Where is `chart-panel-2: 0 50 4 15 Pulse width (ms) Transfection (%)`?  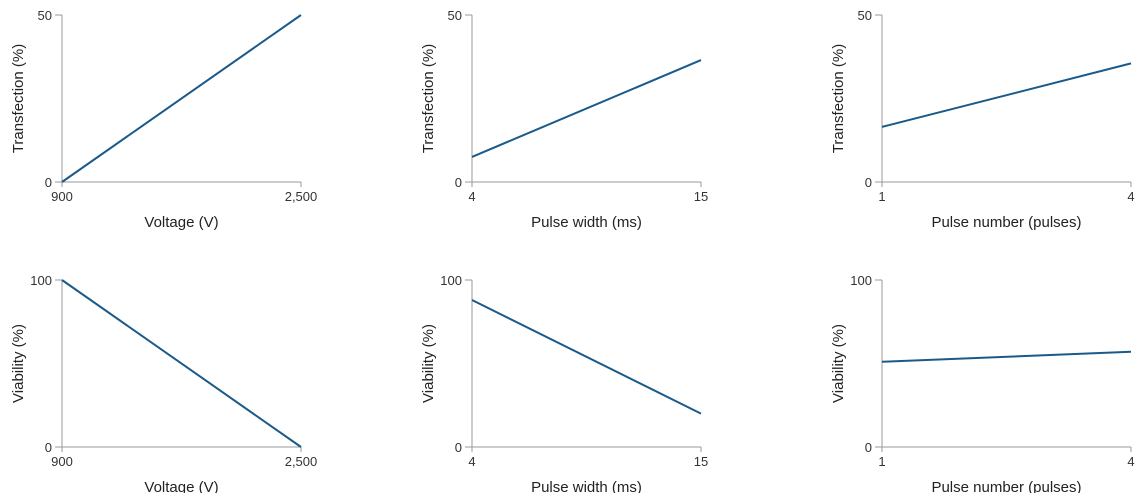
chart-panel-2: 0 50 4 15 Pulse width (ms) Transfection (%) is located at coordinates (564, 119).